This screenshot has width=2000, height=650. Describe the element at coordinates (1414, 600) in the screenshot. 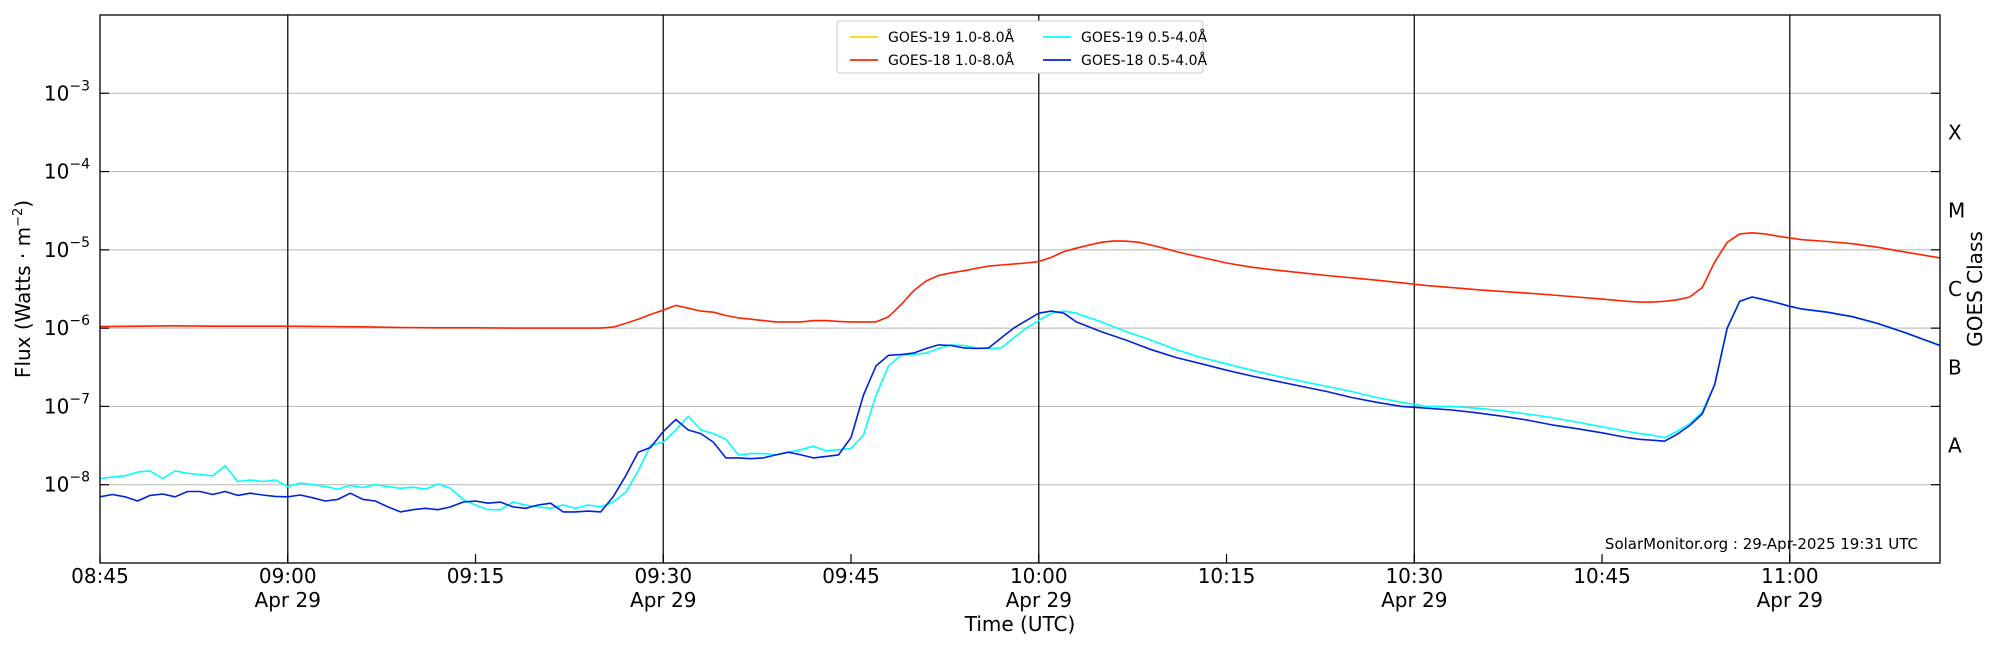

I see `x-tick-date-7: Apr 29` at that location.